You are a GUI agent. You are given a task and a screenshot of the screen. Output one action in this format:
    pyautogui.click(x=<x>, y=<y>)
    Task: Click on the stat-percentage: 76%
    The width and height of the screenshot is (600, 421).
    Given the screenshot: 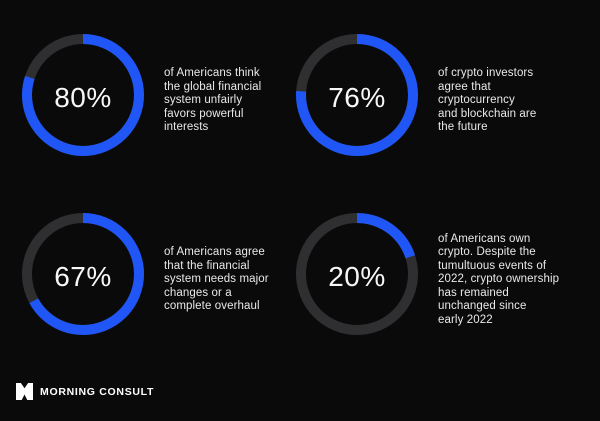 What is the action you would take?
    pyautogui.click(x=357, y=97)
    